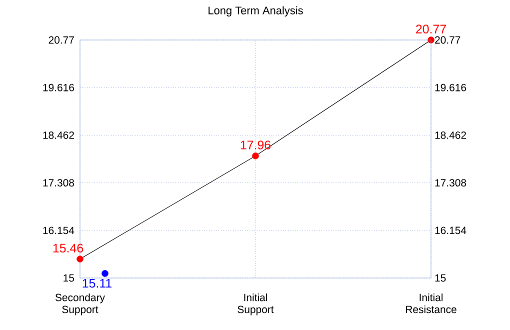 The image size is (510, 330). I want to click on y2-tick-label: 20.77, so click(447, 40).